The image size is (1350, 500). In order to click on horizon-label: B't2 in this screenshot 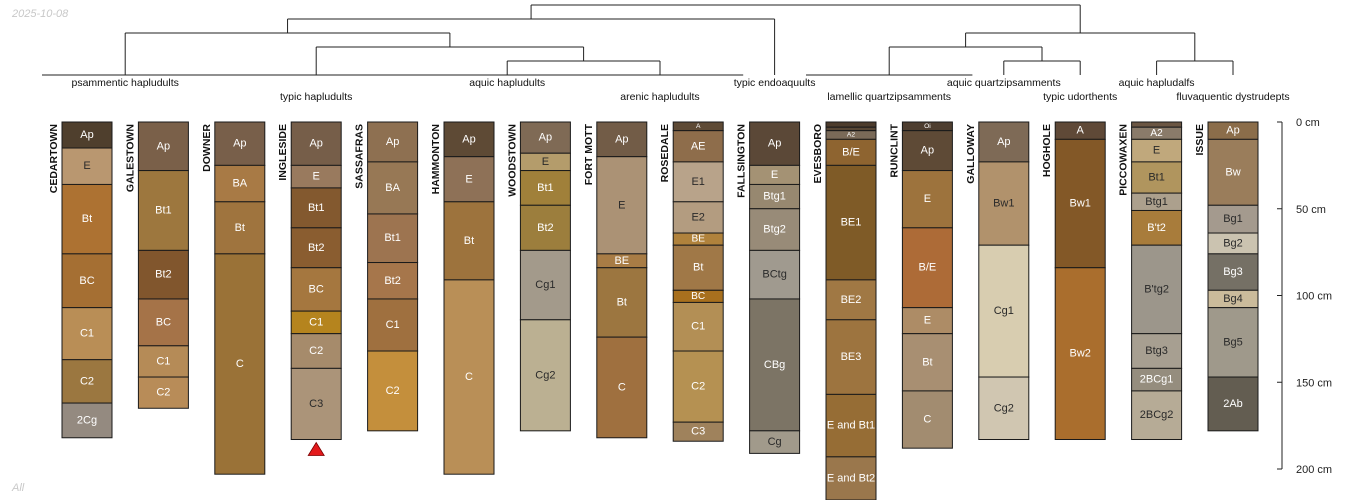, I will do `click(1156, 228)`.